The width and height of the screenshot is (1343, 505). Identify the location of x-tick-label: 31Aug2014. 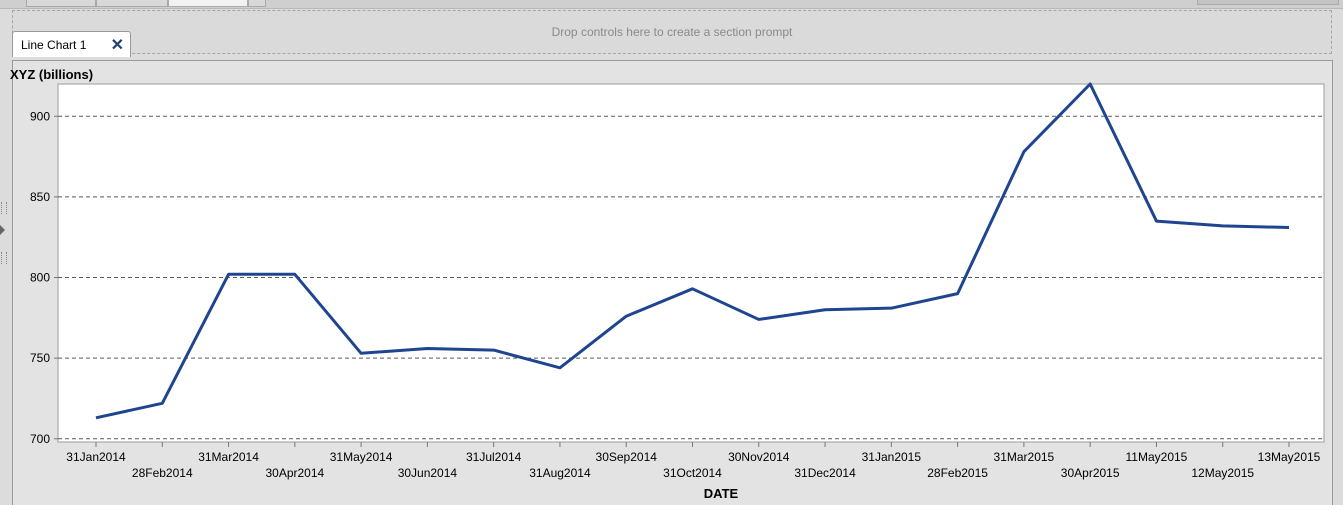
(560, 473).